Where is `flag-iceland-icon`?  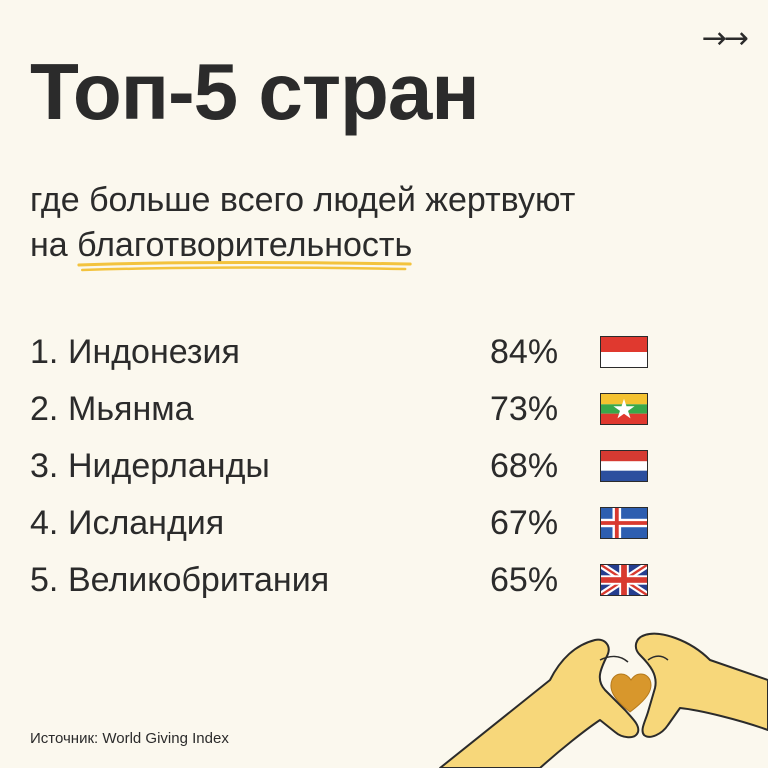 flag-iceland-icon is located at coordinates (624, 523).